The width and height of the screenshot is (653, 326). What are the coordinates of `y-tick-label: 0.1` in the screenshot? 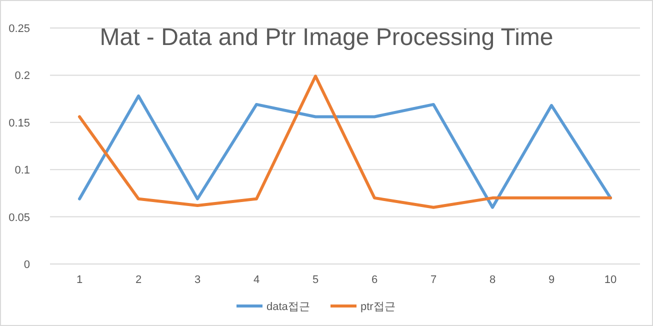 It's located at (22, 170).